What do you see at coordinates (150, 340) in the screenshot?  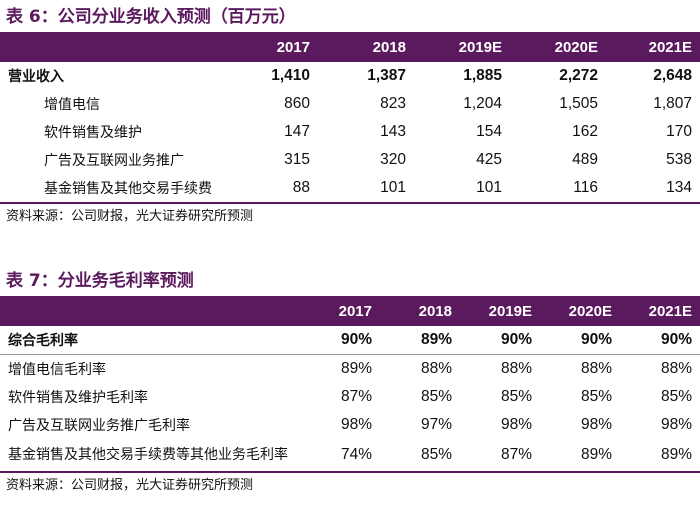 I see `row-label: 综合毛利率` at bounding box center [150, 340].